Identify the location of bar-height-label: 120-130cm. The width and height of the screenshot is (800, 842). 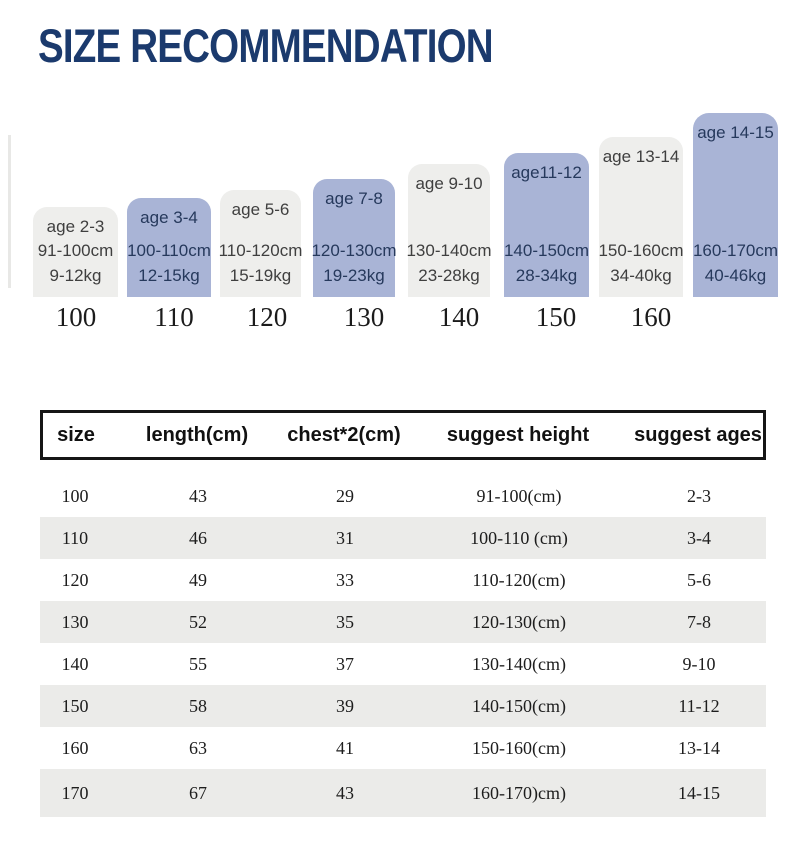
(354, 250).